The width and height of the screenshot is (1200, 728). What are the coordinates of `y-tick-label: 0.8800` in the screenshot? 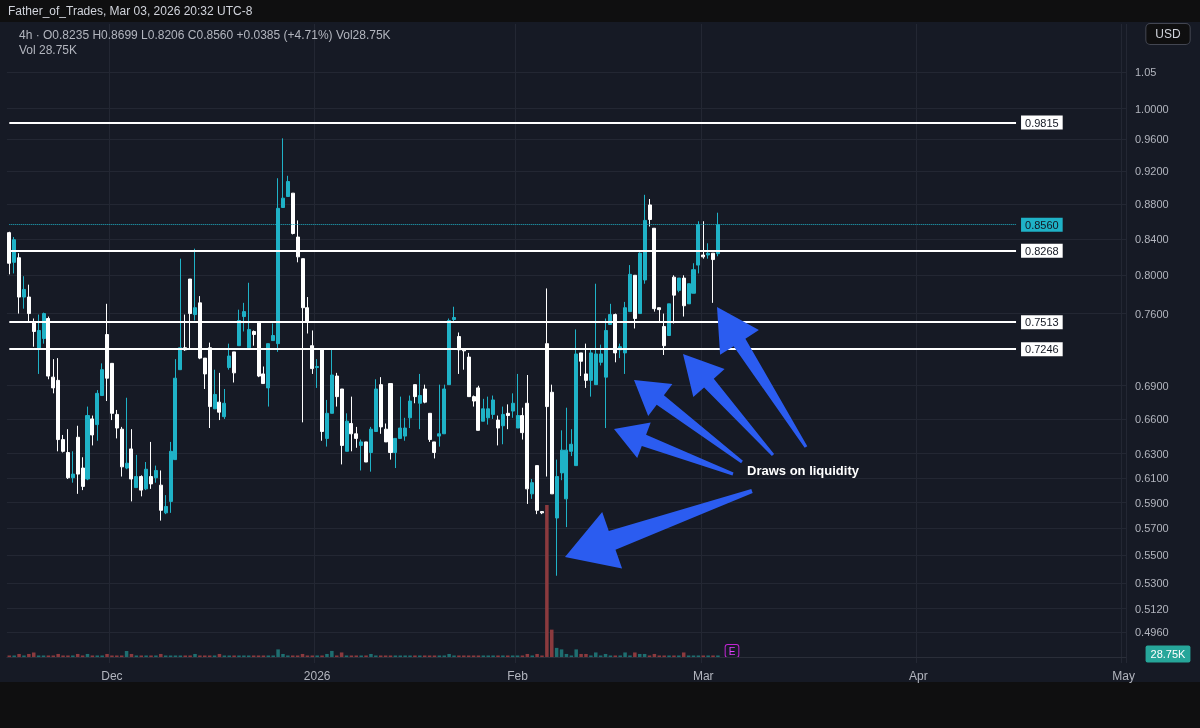 It's located at (1152, 204).